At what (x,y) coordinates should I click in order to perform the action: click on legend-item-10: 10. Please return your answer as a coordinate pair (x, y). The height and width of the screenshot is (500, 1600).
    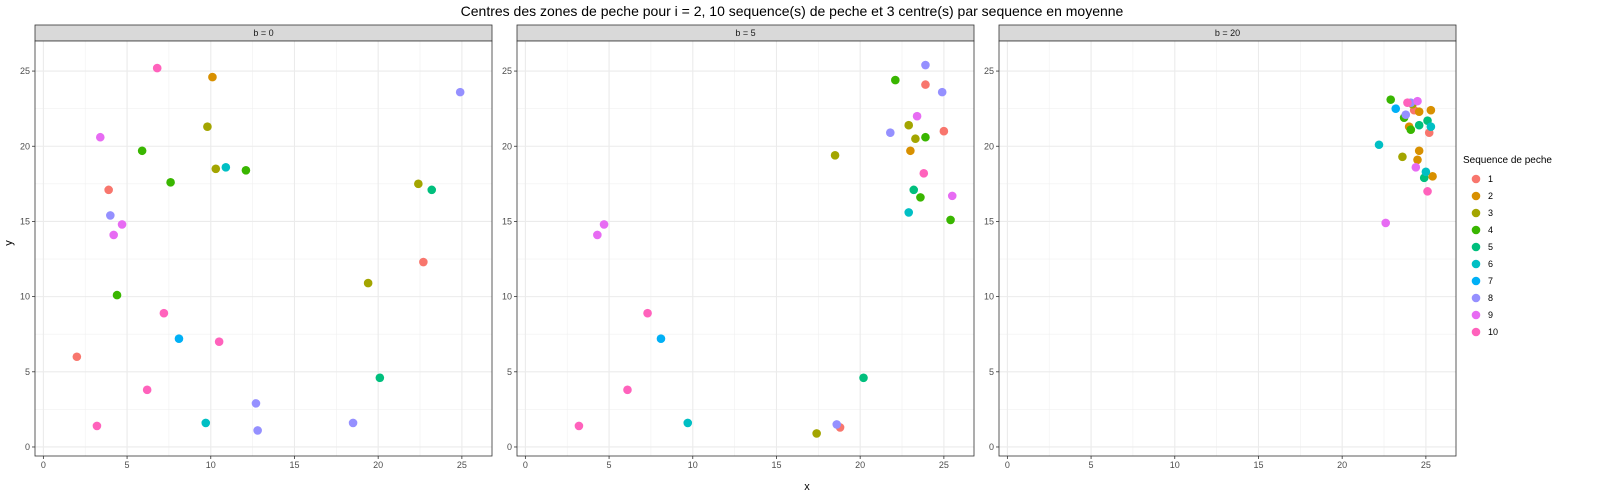
    Looking at the image, I should click on (1484, 332).